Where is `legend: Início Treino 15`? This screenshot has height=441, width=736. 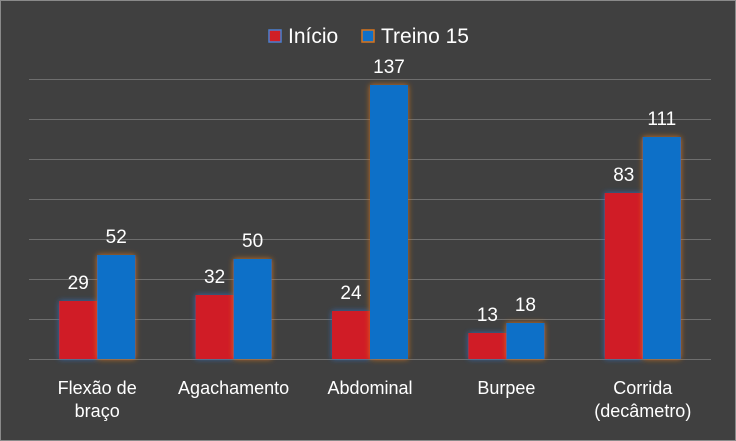
legend: Início Treino 15 is located at coordinates (368, 36).